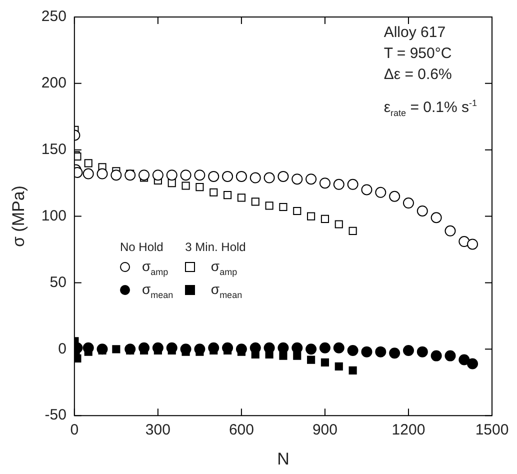  Describe the element at coordinates (283, 458) in the screenshot. I see `x-axis-title: N` at that location.